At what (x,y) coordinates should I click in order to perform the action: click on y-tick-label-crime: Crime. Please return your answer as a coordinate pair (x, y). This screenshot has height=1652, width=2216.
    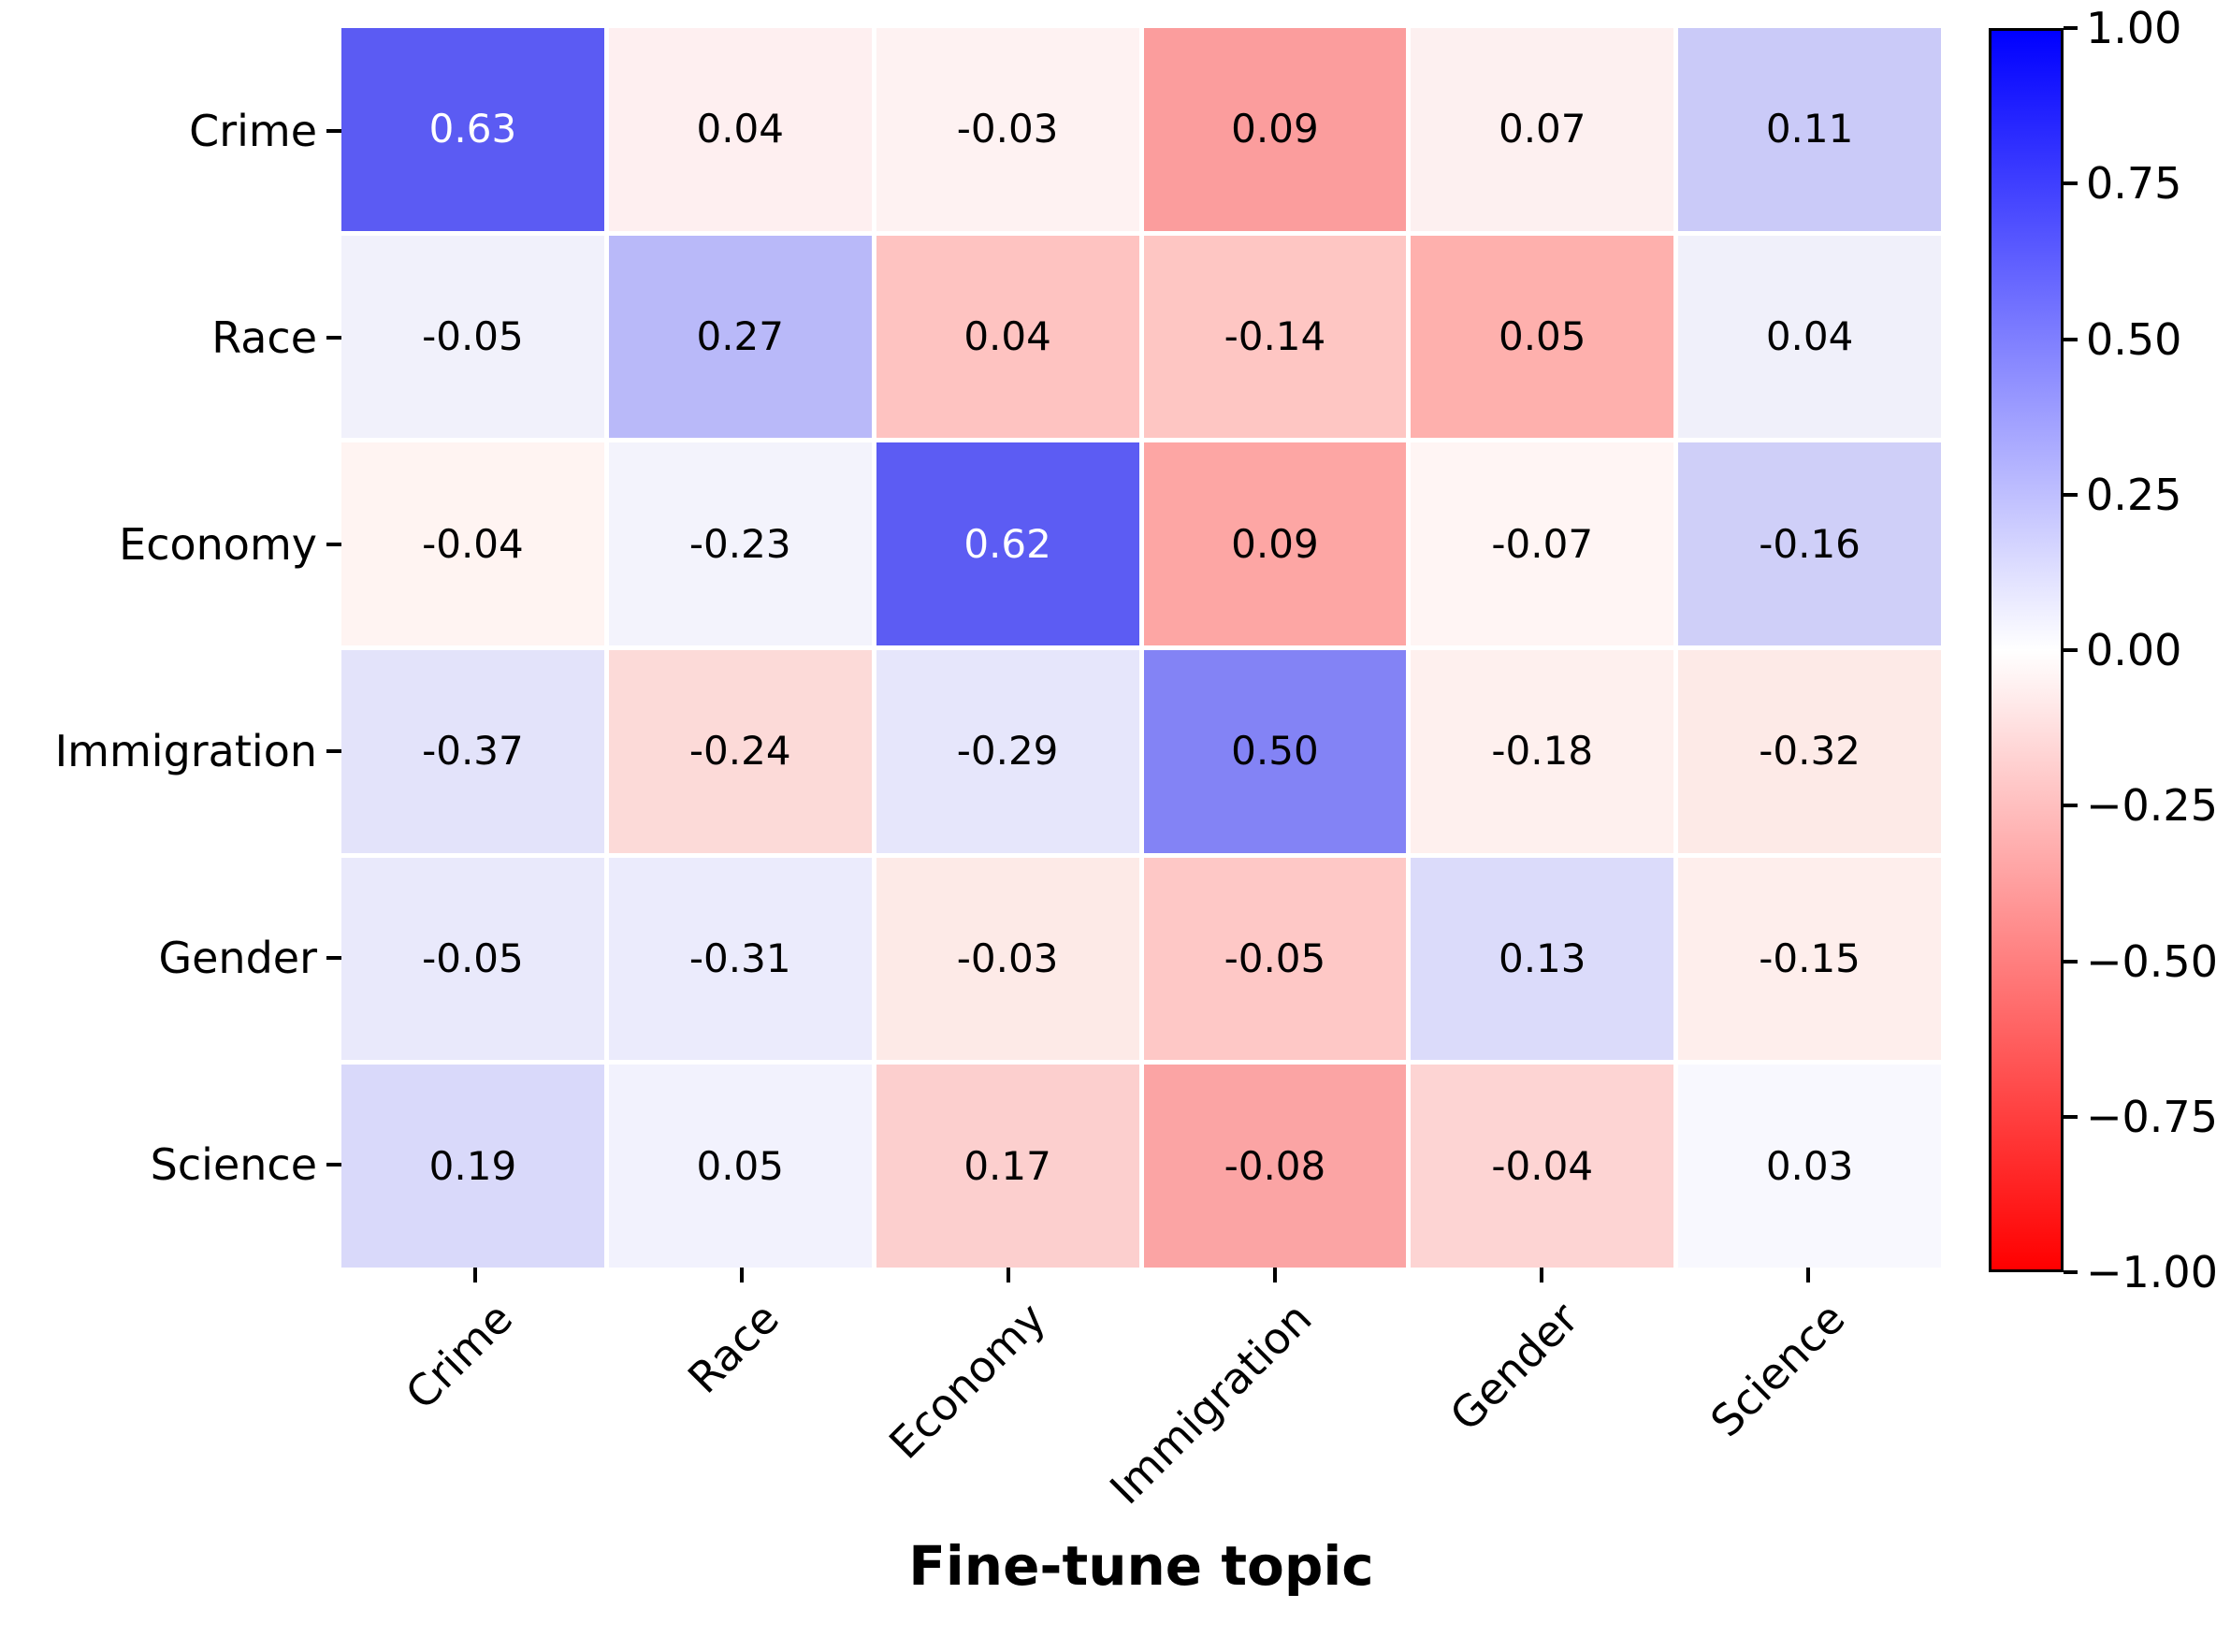
    Looking at the image, I should click on (253, 131).